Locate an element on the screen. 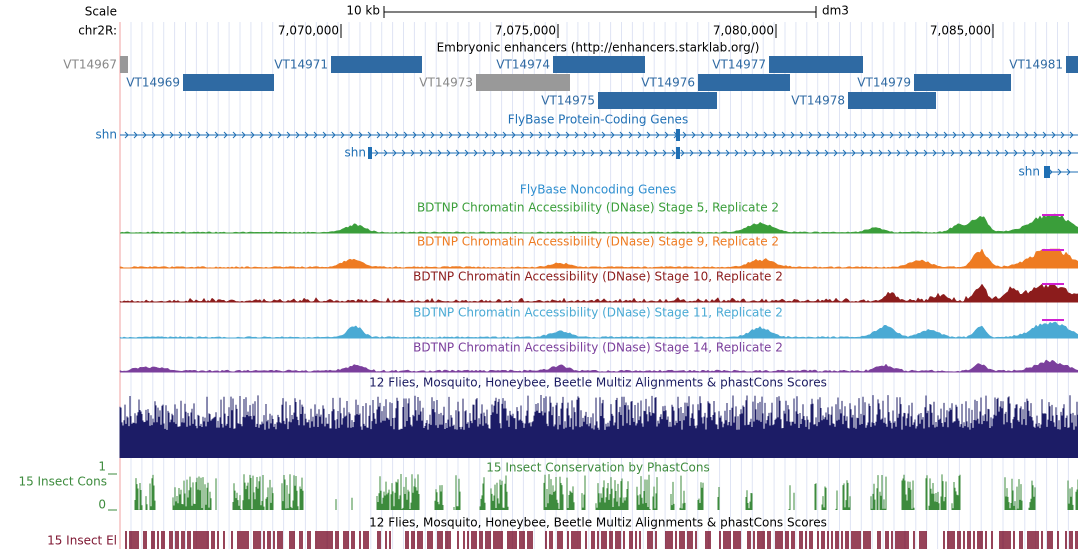 Image resolution: width=1078 pixels, height=549 pixels. enhancer-label: VT14969 is located at coordinates (153, 83).